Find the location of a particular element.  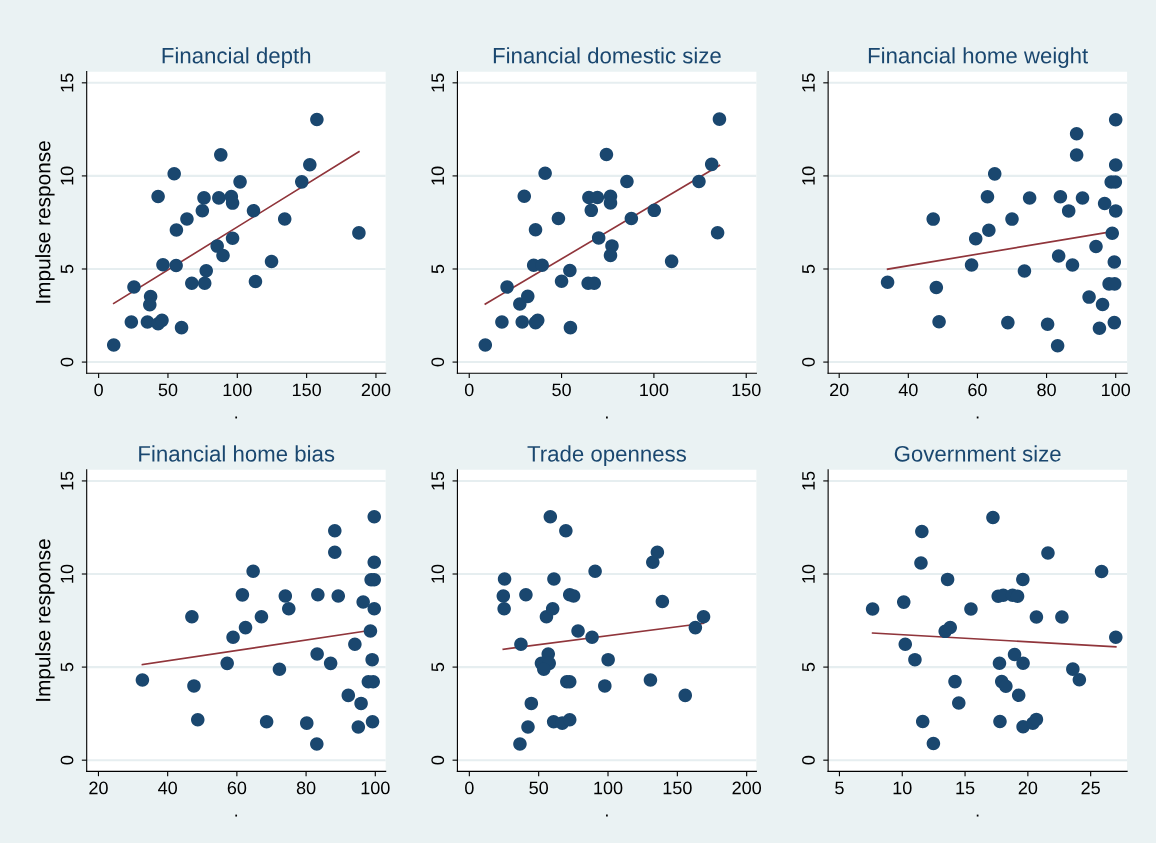

x-tick-label: 60 is located at coordinates (237, 788).